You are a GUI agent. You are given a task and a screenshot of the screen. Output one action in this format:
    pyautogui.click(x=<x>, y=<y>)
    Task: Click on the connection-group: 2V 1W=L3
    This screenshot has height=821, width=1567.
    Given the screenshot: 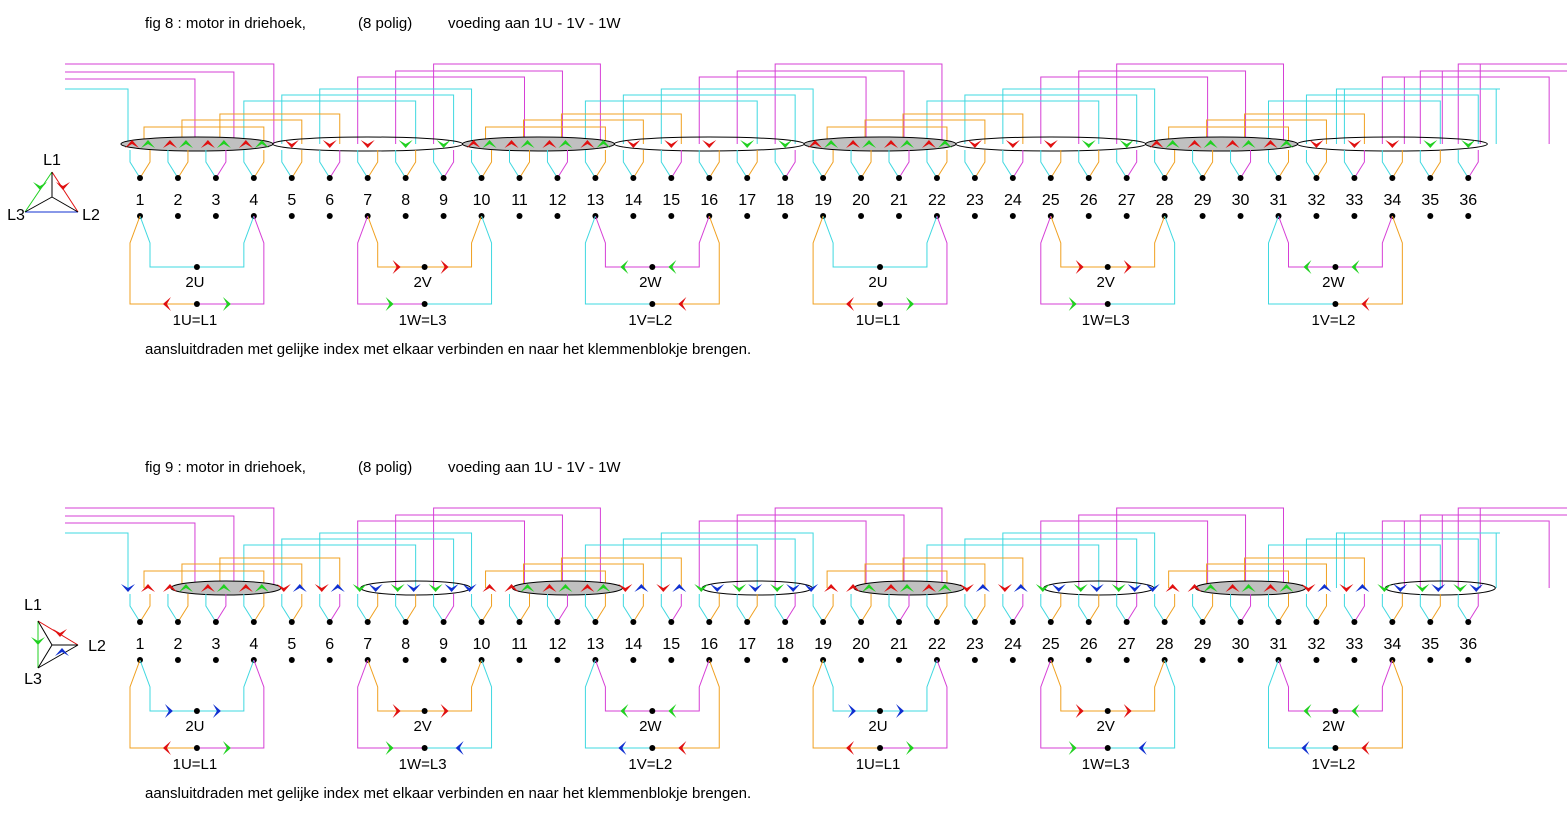 What is the action you would take?
    pyautogui.click(x=1108, y=272)
    